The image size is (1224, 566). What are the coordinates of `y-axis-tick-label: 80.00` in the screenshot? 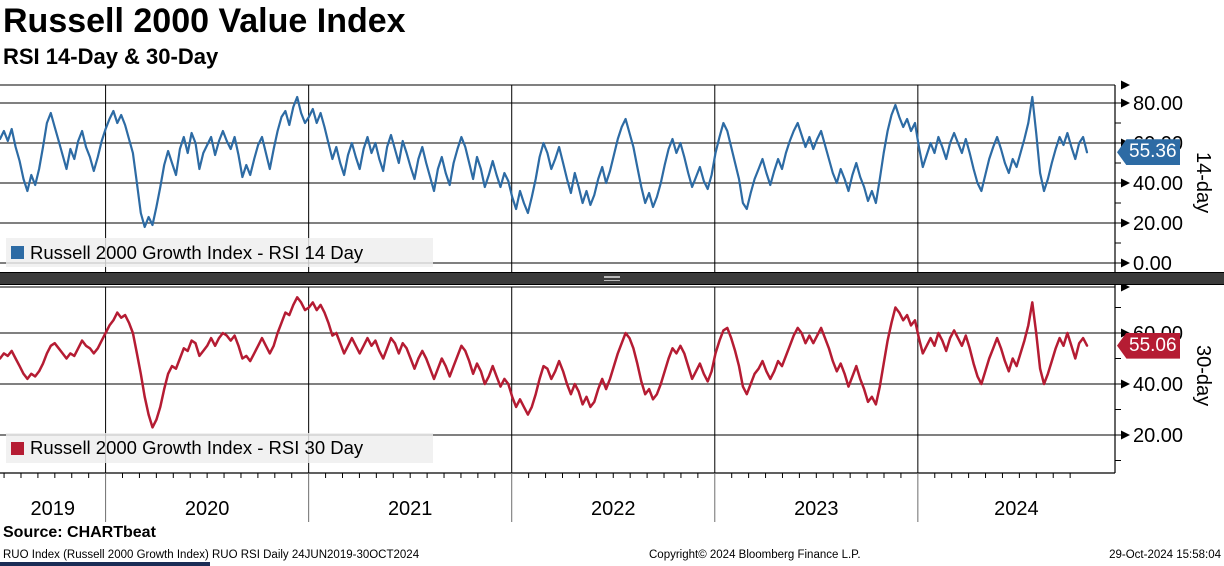 It's located at (1158, 104).